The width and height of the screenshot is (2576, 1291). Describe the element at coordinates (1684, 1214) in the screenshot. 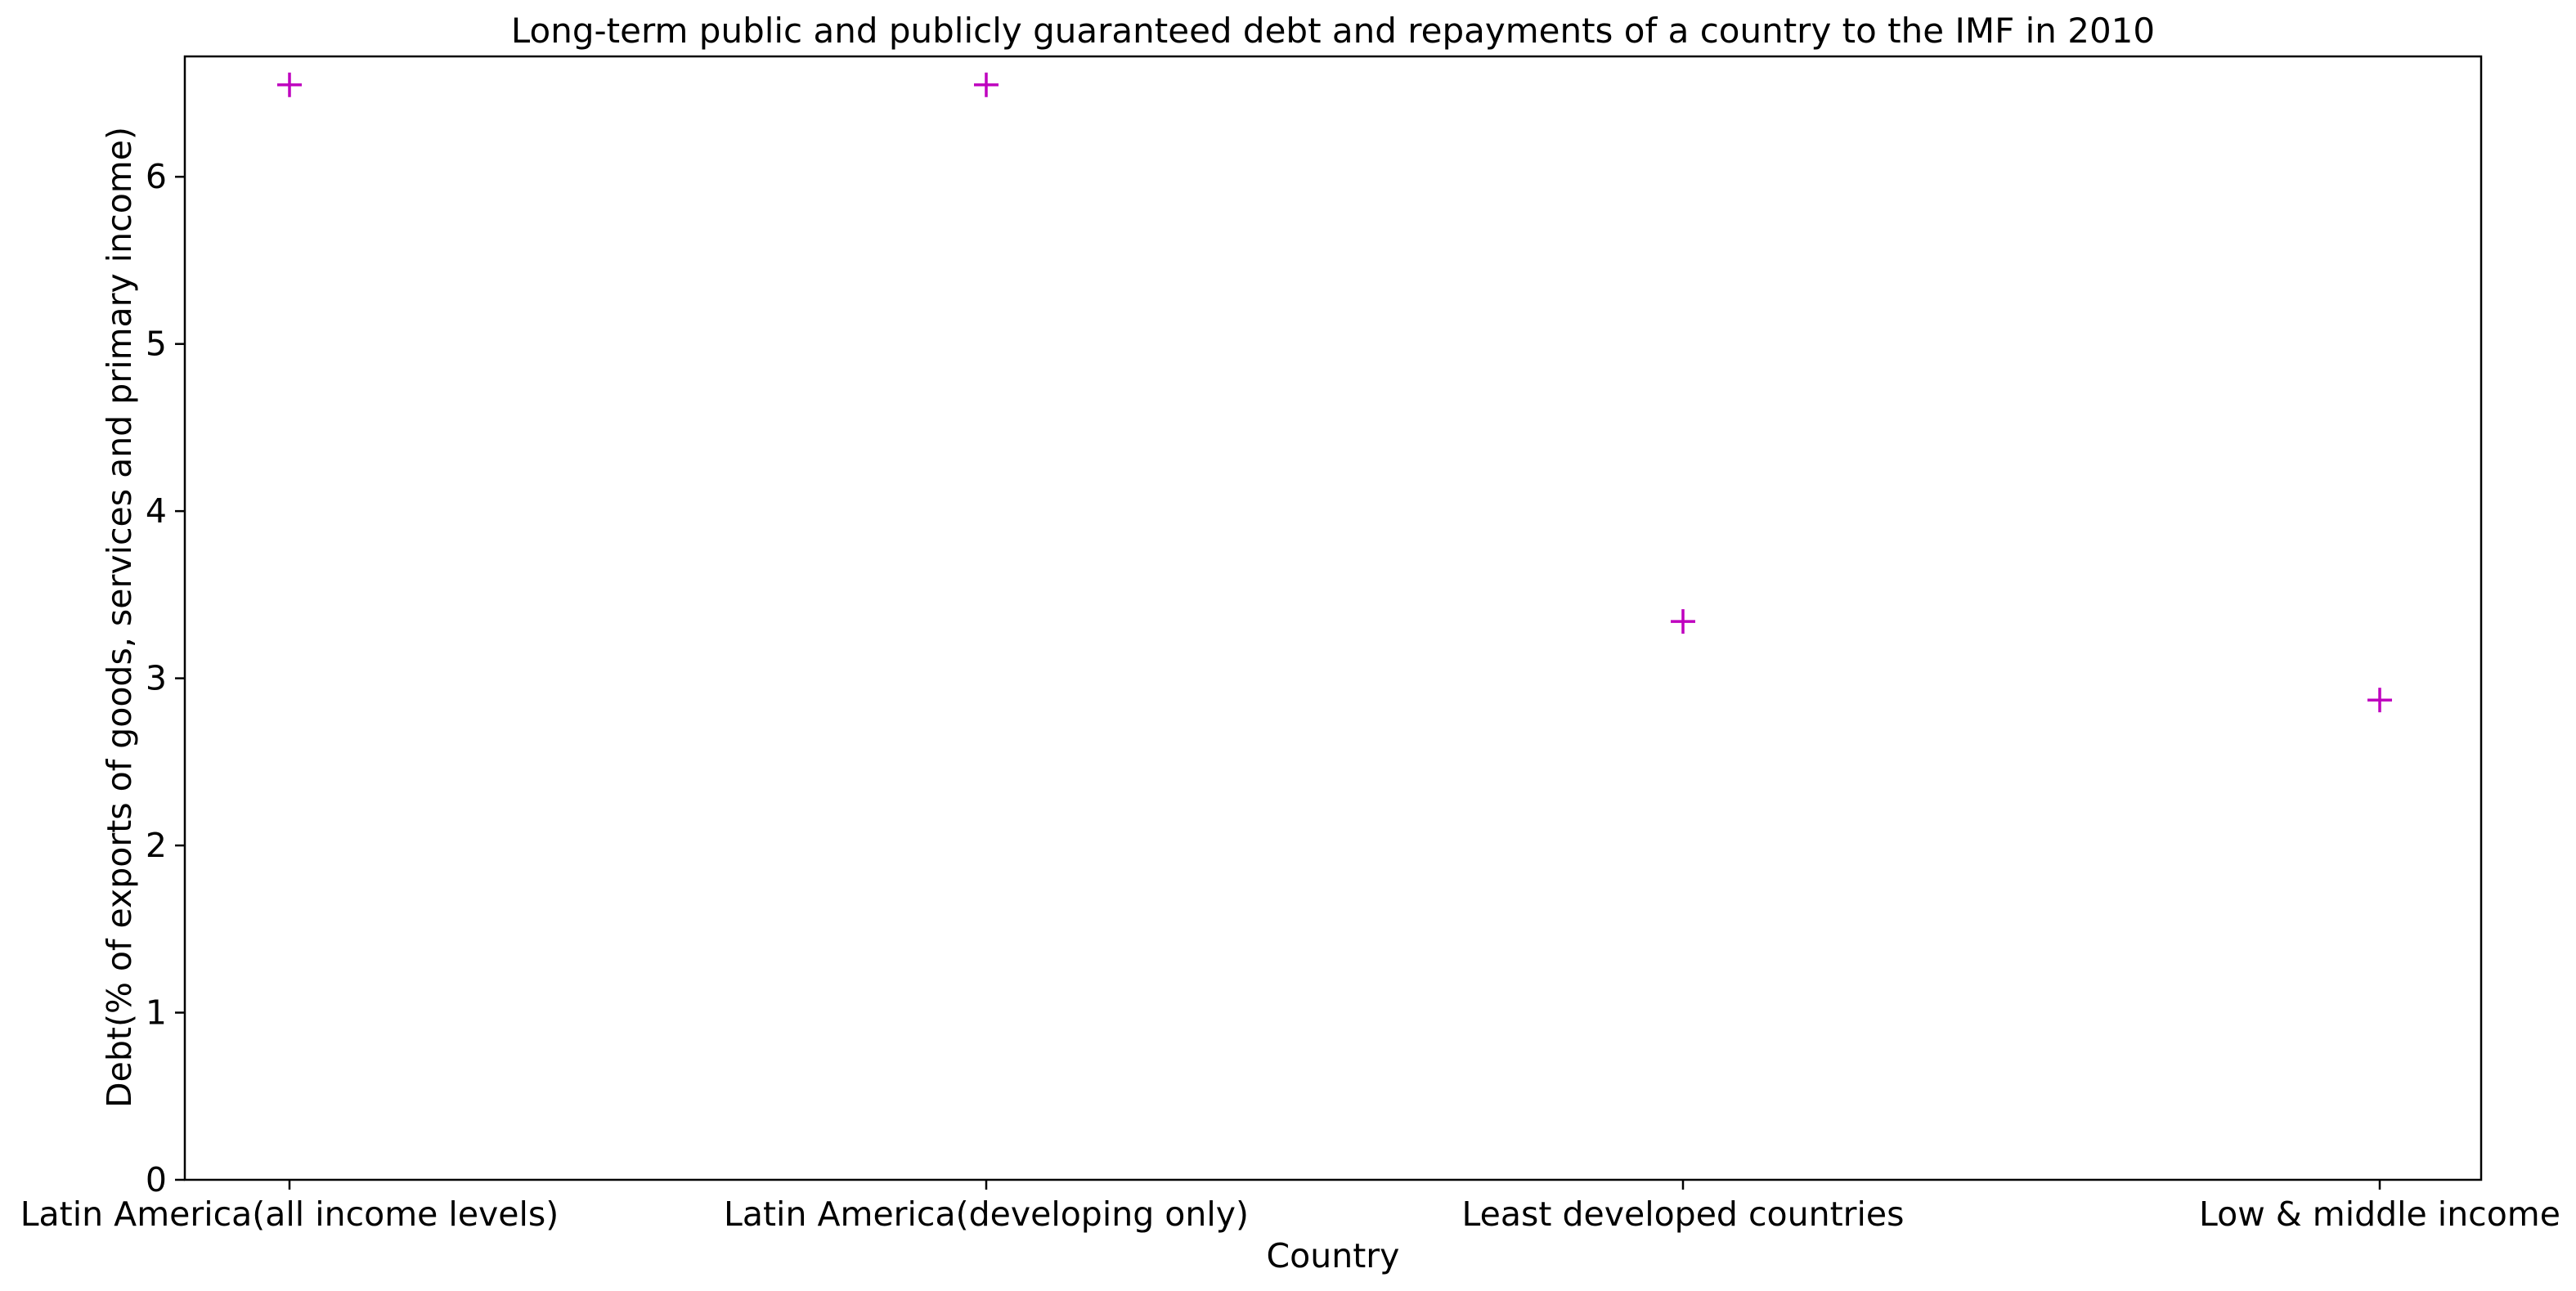

I see `x-tick-label: Least developed countries` at that location.